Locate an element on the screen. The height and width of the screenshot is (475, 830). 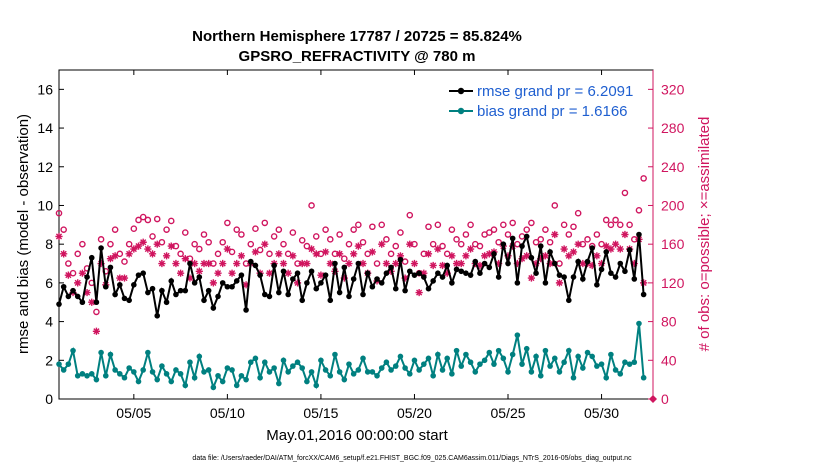
y-left-tick-label: 8 is located at coordinates (49, 244).